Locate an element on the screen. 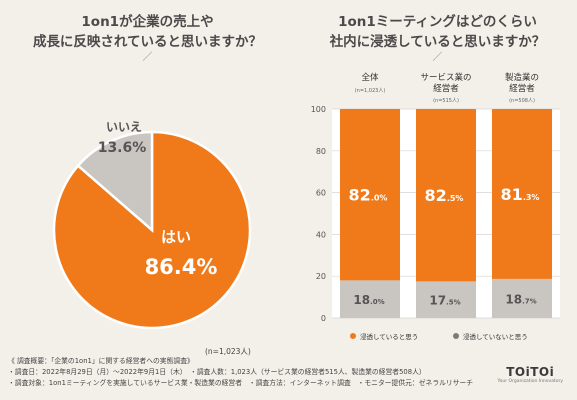 Image resolution: width=577 pixels, height=400 pixels. category-label-0: 全体 is located at coordinates (370, 77).